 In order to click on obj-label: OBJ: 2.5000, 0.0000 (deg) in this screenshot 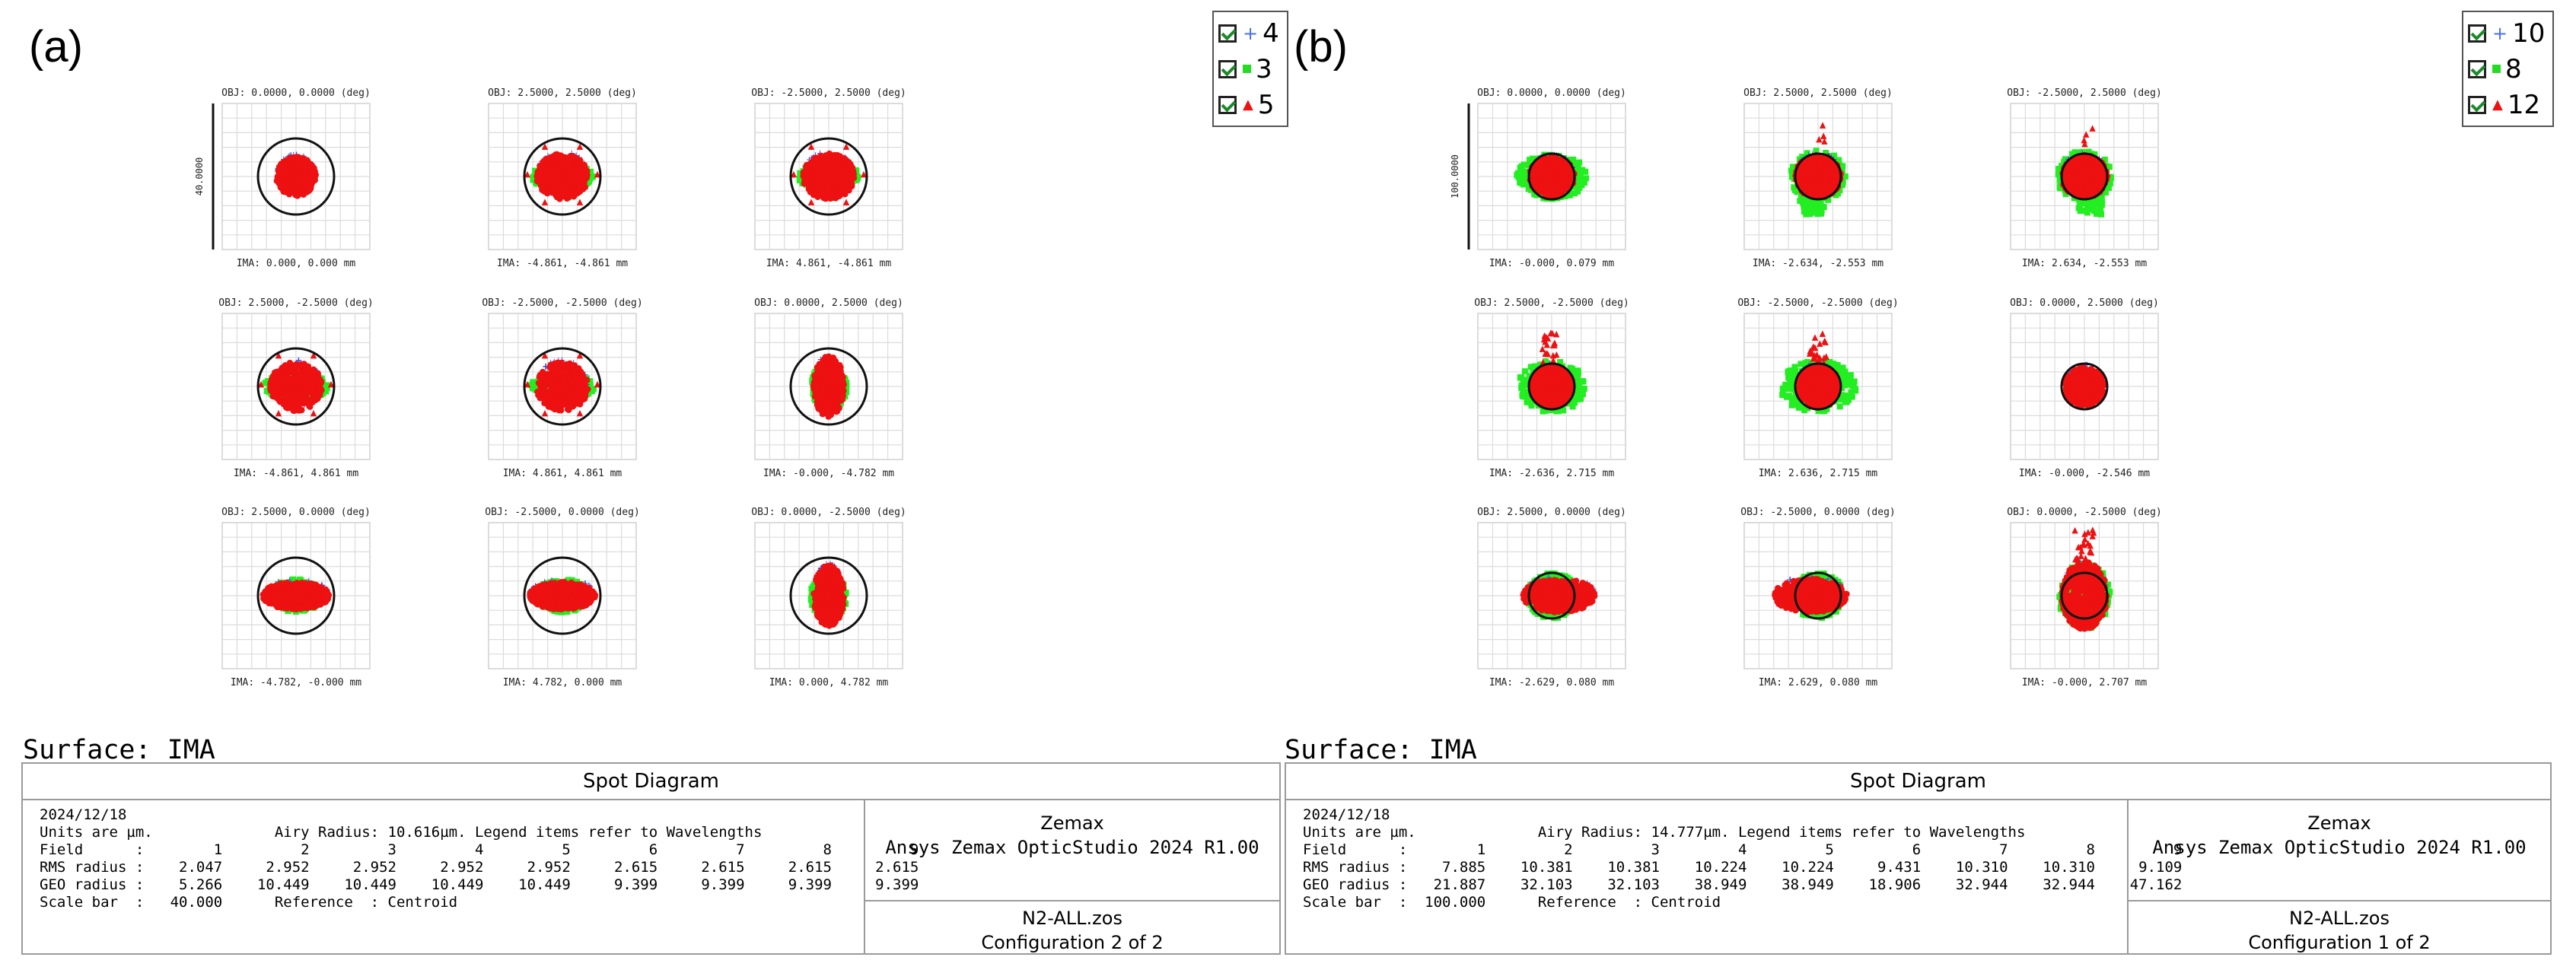, I will do `click(296, 512)`.